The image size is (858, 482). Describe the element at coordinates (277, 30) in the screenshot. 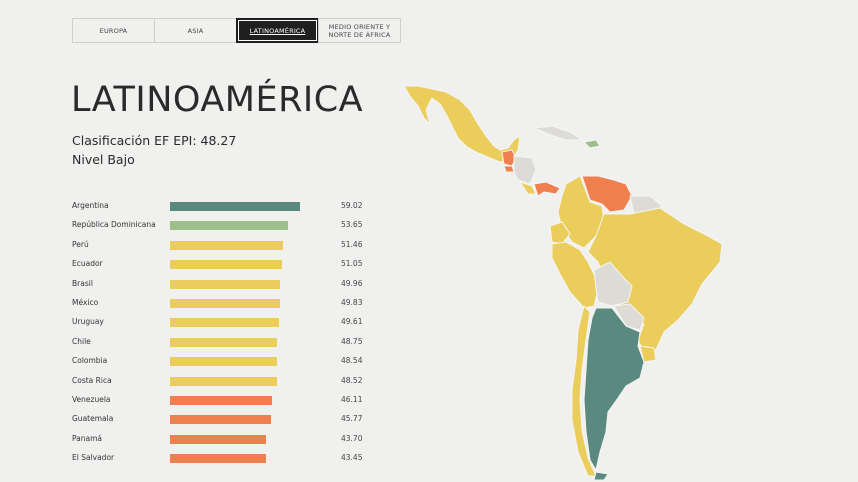

I see `tab-latinoamerica: LATINOAMÉRICA` at that location.